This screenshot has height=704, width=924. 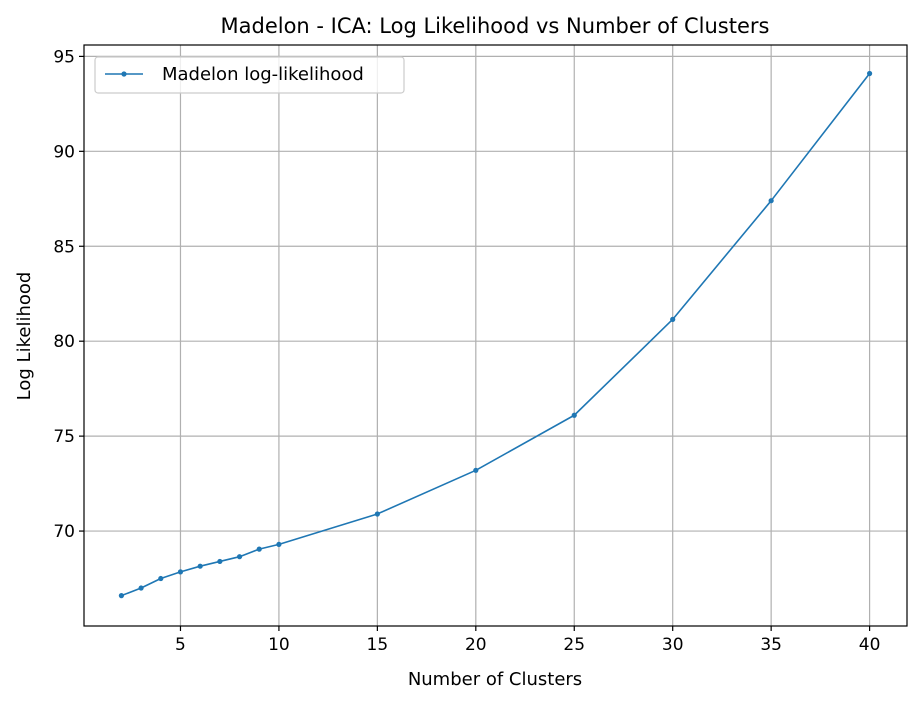 I want to click on x-tick-label: 20, so click(x=476, y=645).